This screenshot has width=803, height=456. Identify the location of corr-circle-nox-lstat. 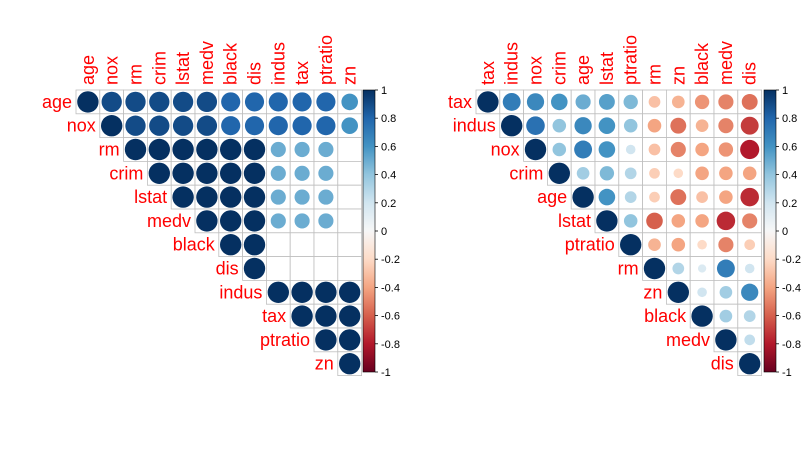
(607, 149).